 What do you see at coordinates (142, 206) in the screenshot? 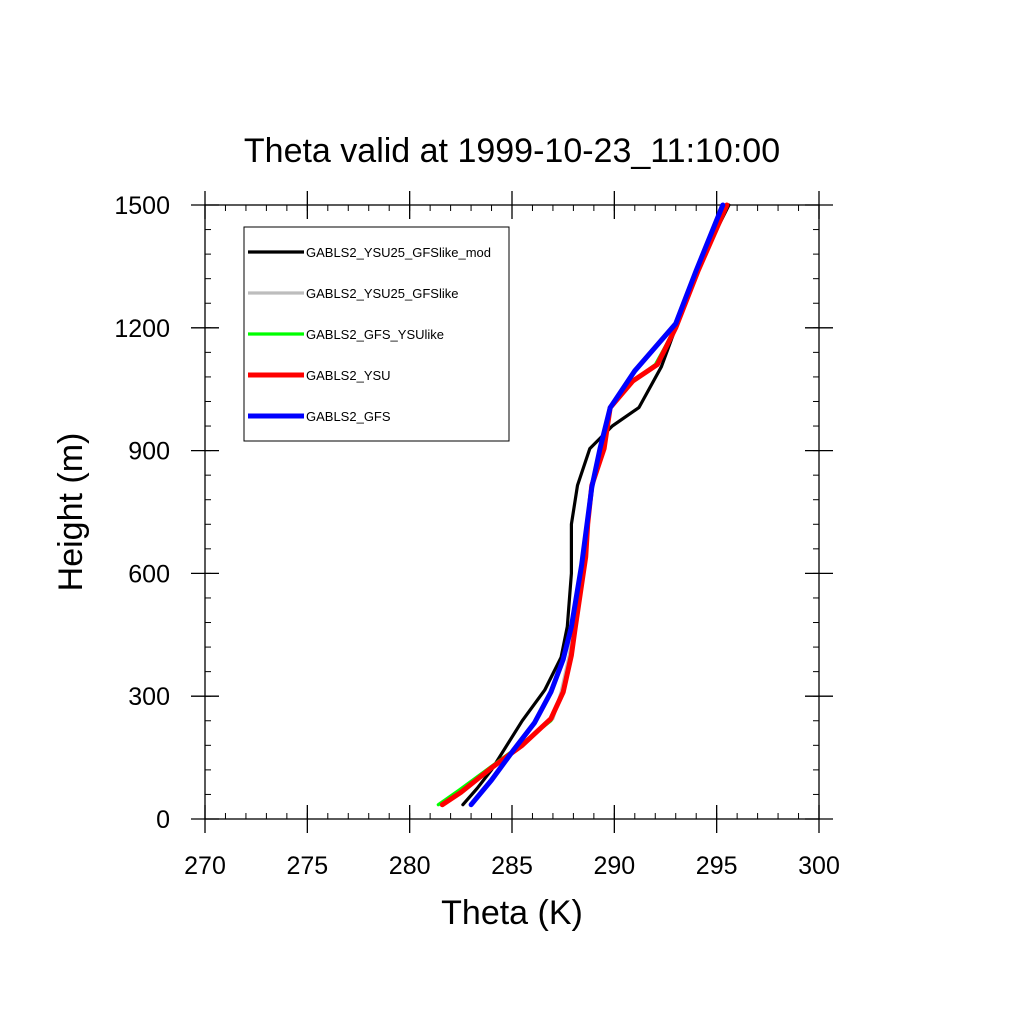
I see `y-tick-label: 1500` at bounding box center [142, 206].